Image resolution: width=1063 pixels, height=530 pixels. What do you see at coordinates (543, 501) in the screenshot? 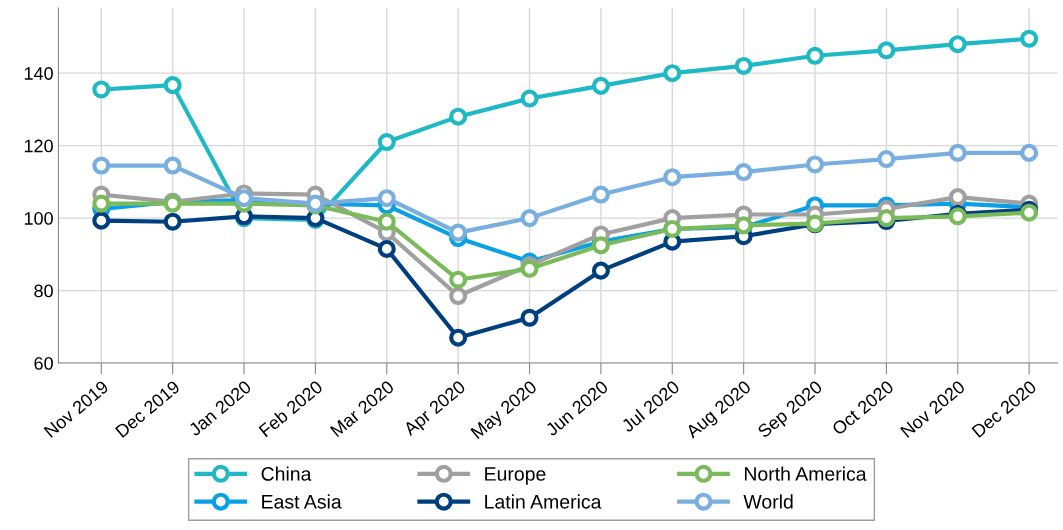
I see `legend-label: Latin America` at bounding box center [543, 501].